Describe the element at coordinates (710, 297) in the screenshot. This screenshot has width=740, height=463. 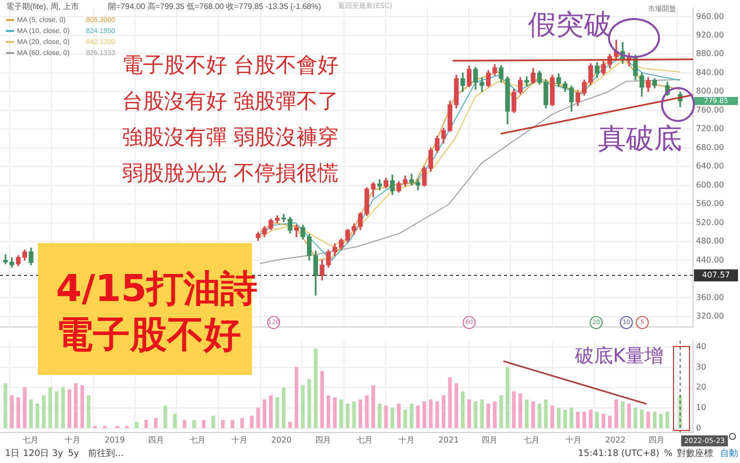
I see `y-tick-label: 360.00` at that location.